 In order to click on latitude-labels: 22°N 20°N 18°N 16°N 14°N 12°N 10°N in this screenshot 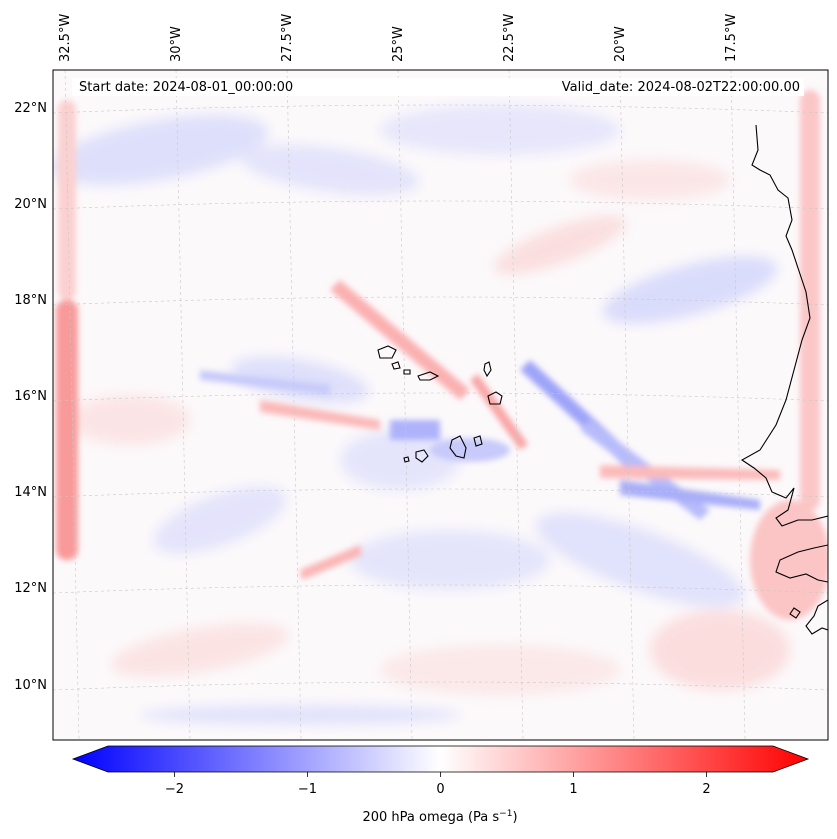, I will do `click(30, 397)`.